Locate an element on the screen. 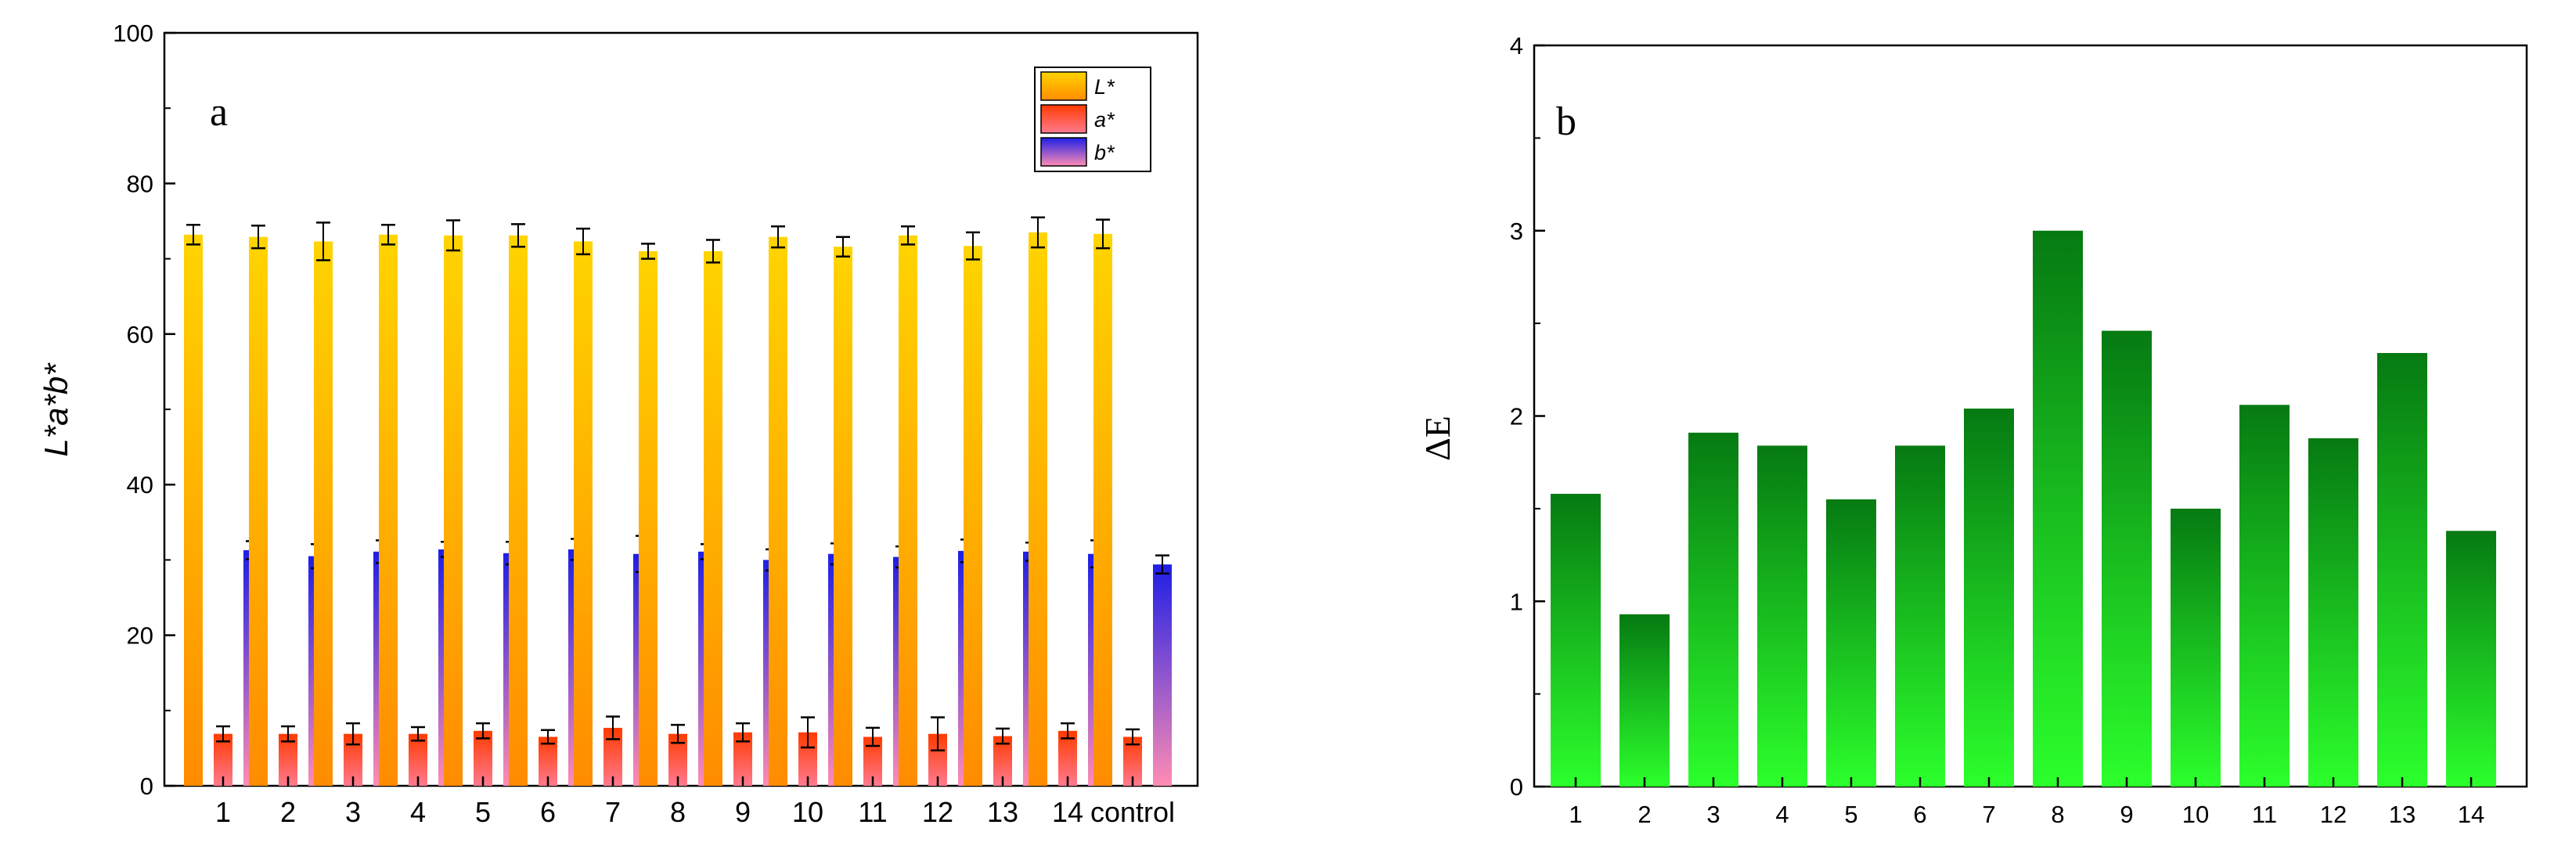  legend-a: L* a* b* is located at coordinates (1092, 120).